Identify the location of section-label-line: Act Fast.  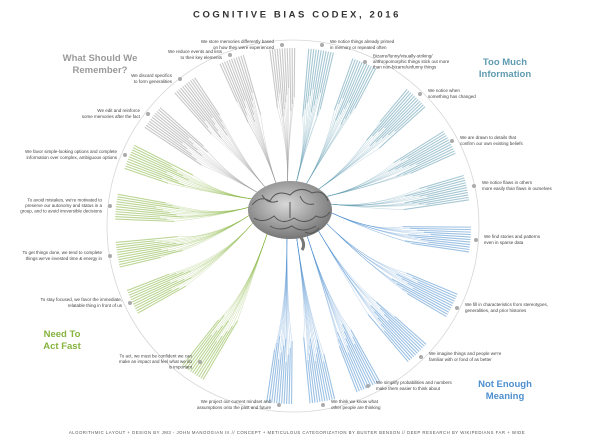
(62, 346).